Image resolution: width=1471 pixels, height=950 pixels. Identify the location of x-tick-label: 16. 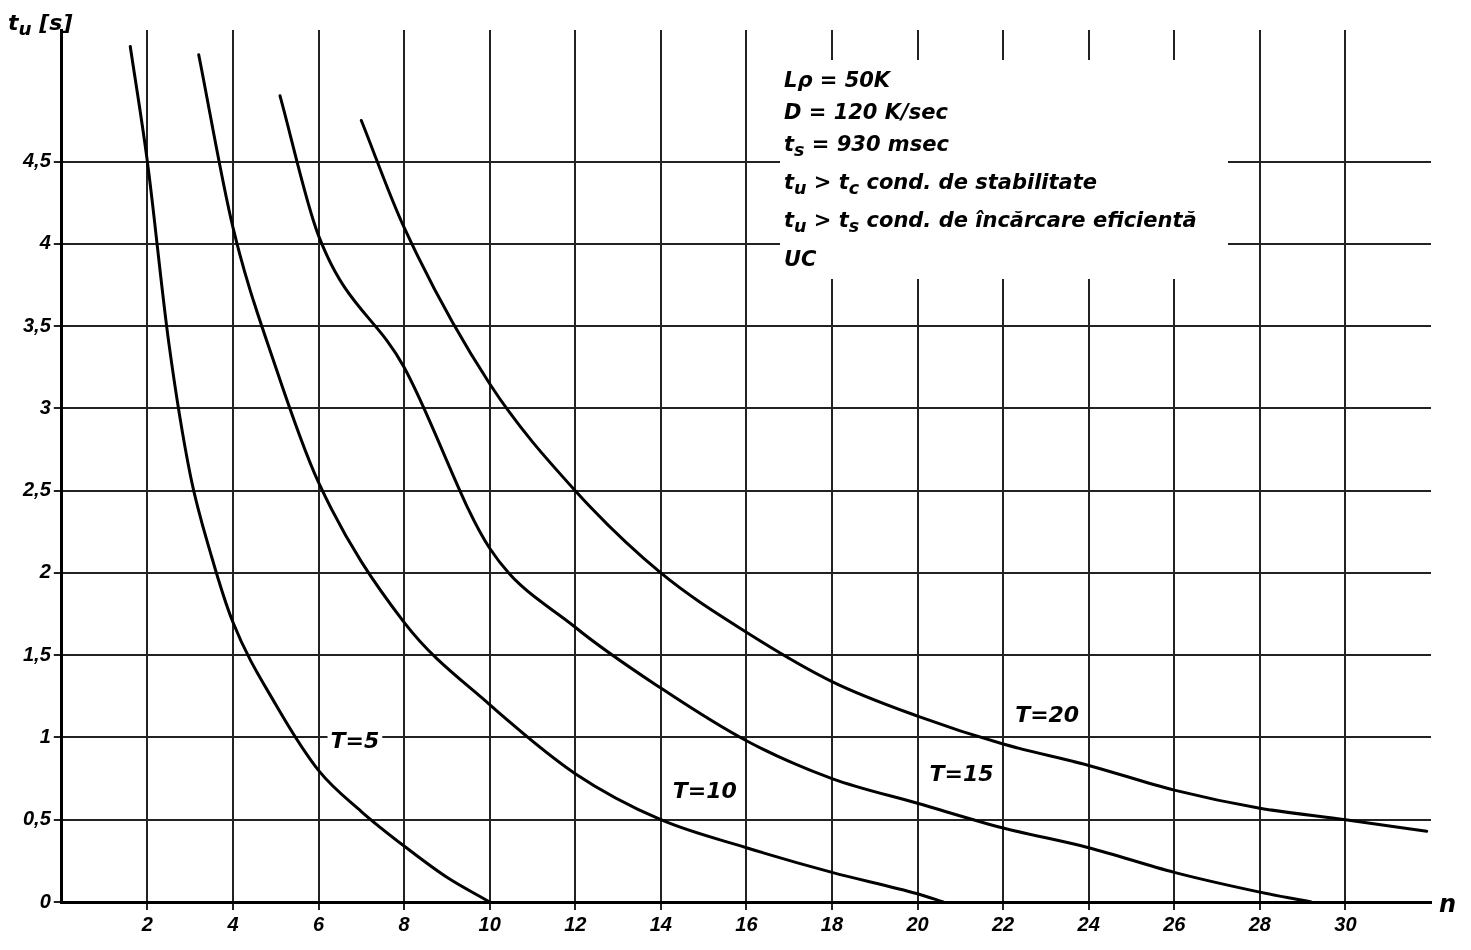
(747, 923).